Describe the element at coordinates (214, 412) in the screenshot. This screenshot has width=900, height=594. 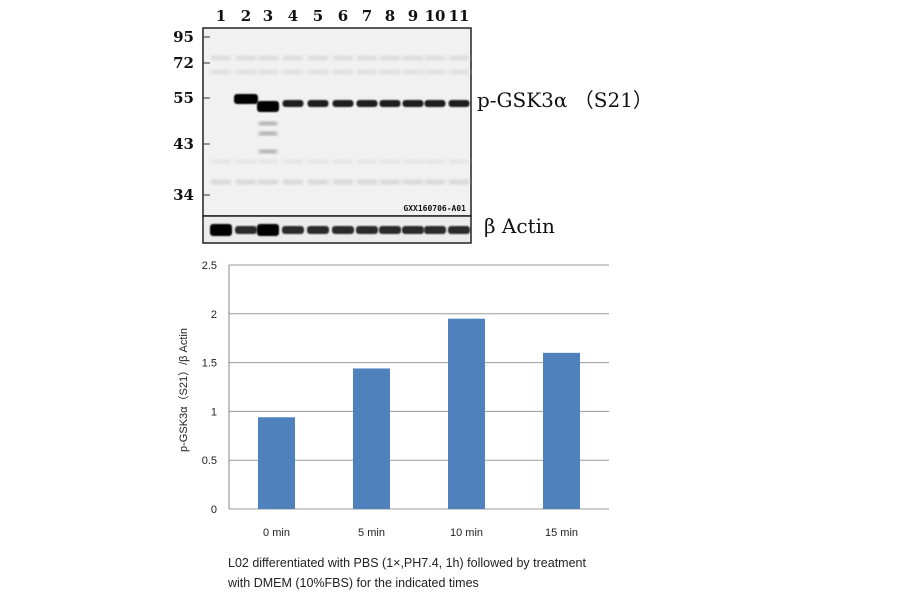
I see `y-tick-label: 1` at that location.